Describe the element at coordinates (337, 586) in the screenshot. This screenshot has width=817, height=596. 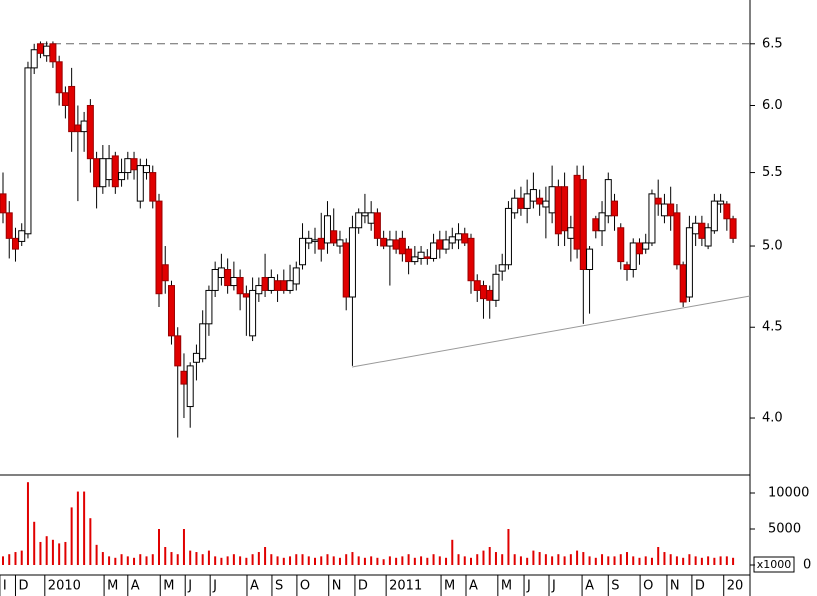
I see `x-tick-label: N` at that location.